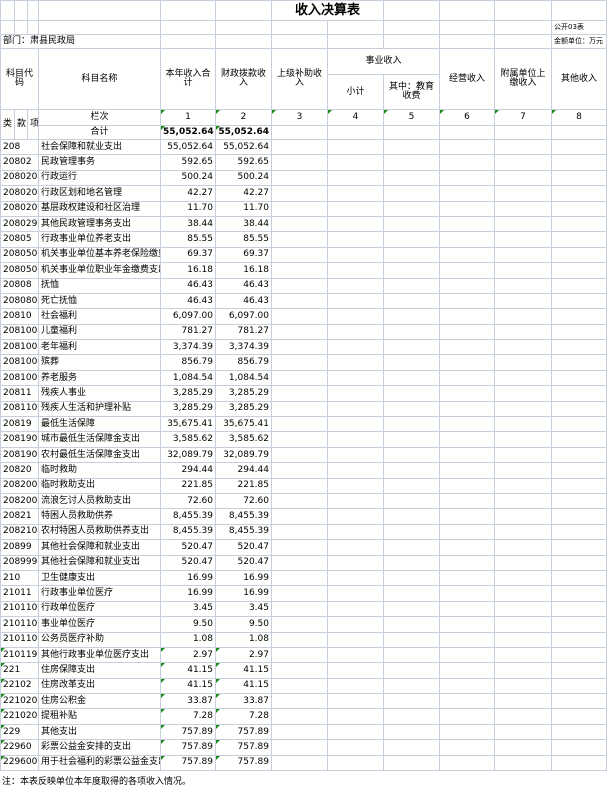 This screenshot has width=607, height=790. What do you see at coordinates (355, 92) in the screenshot?
I see `header-subtotal: 小计` at bounding box center [355, 92].